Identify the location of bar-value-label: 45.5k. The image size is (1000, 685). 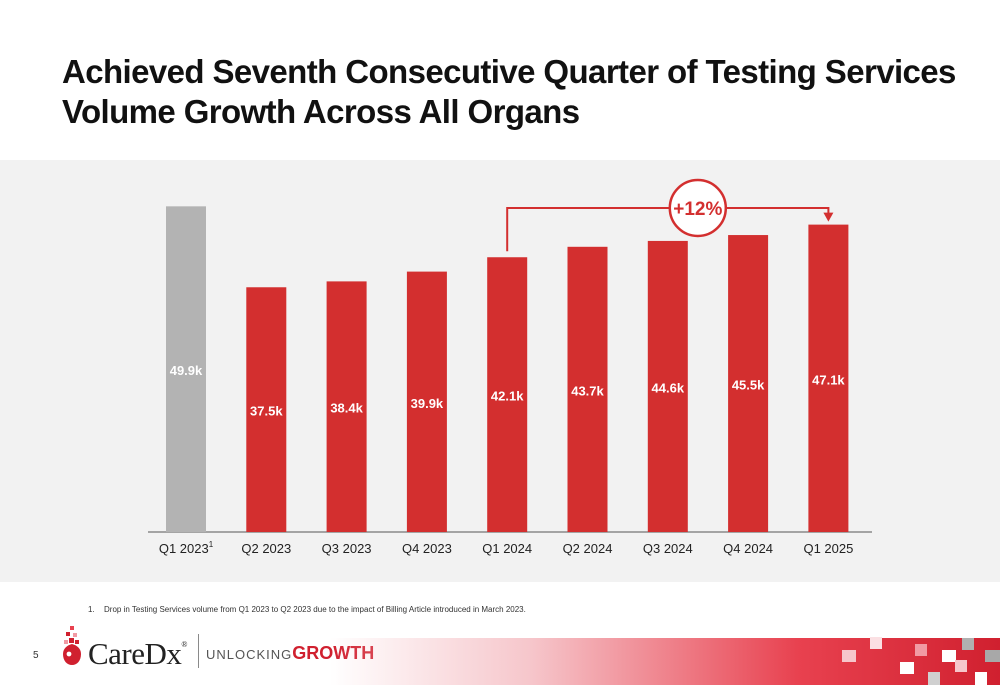
(748, 385).